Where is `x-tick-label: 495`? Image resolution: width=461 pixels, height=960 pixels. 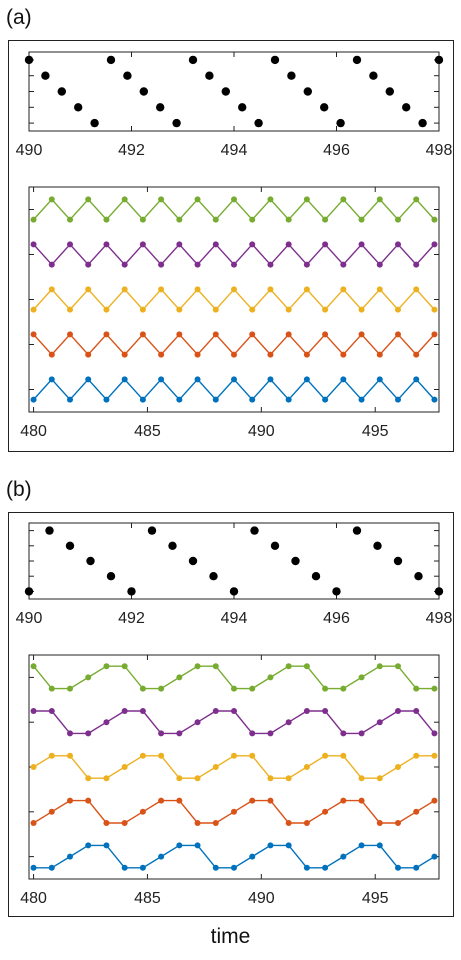 x-tick-label: 495 is located at coordinates (375, 898).